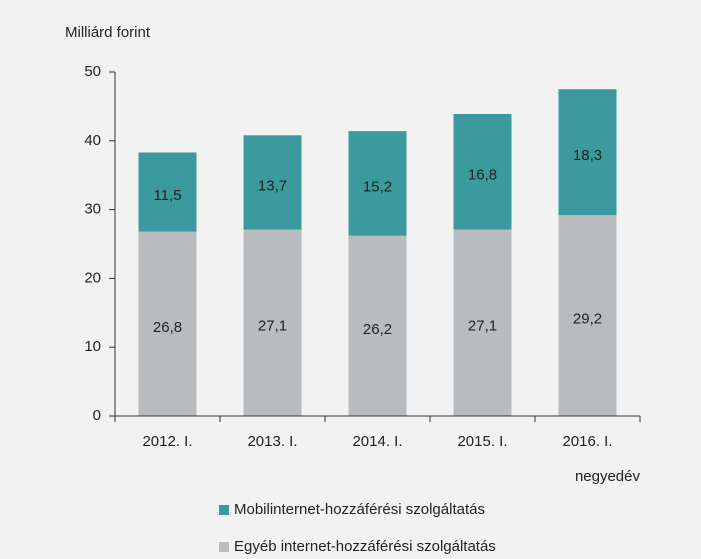 Image resolution: width=701 pixels, height=559 pixels. I want to click on y-tick-label: 40, so click(92, 140).